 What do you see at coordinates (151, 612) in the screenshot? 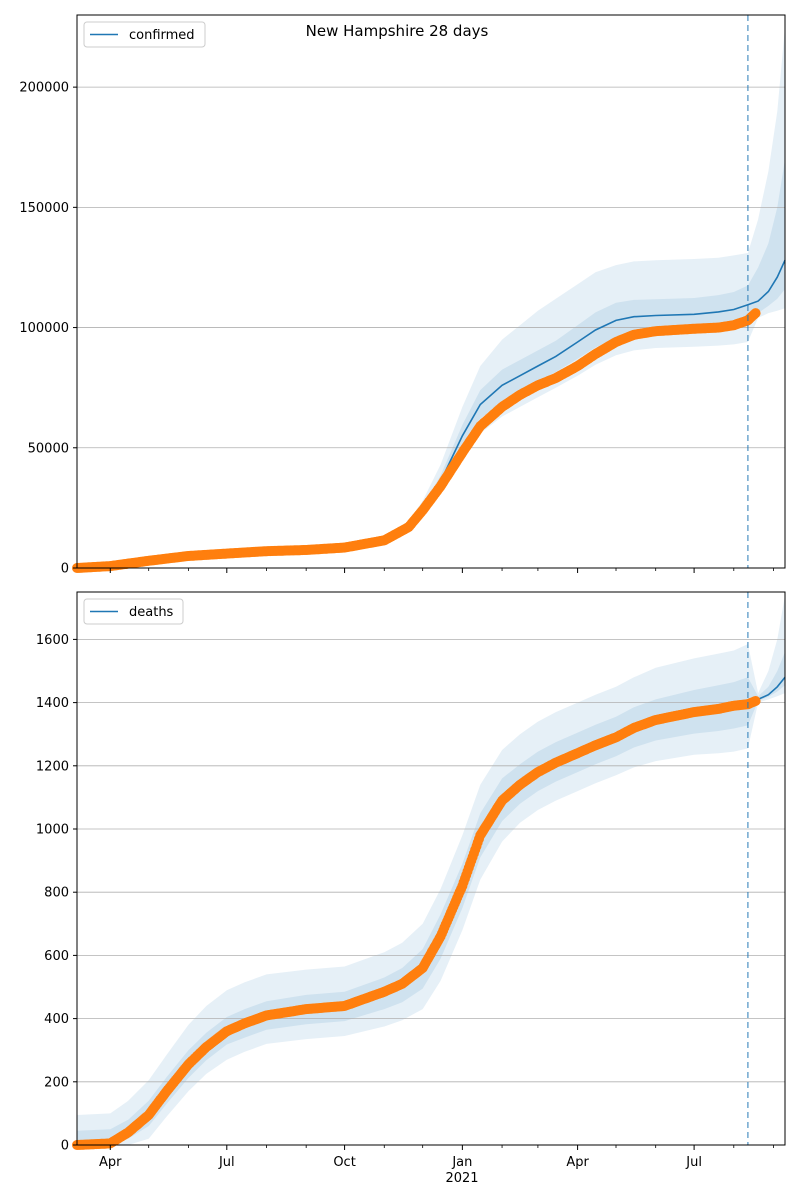
I see `legend-label-deaths: deaths` at bounding box center [151, 612].